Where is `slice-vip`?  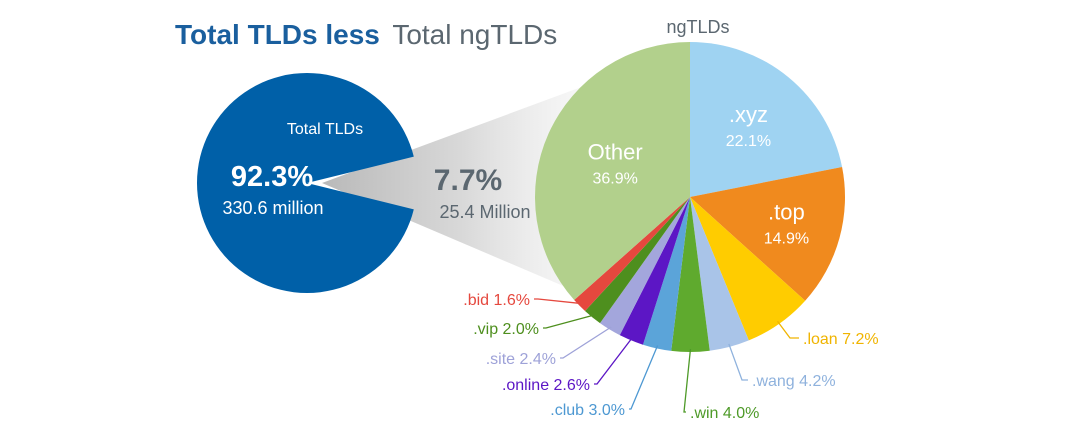
slice-vip is located at coordinates (637, 260).